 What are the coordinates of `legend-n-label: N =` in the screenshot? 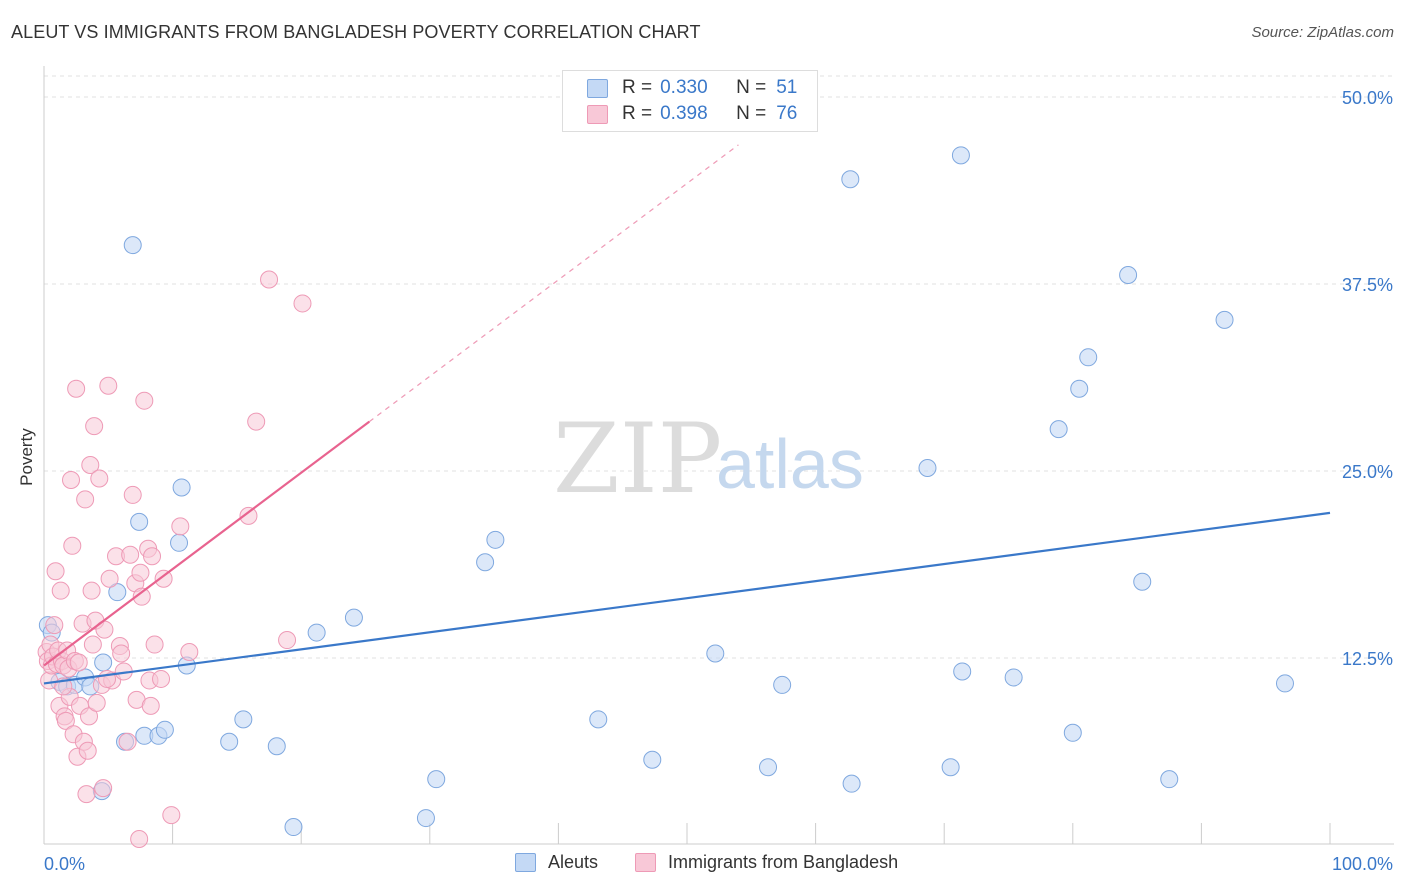 It's located at (751, 87).